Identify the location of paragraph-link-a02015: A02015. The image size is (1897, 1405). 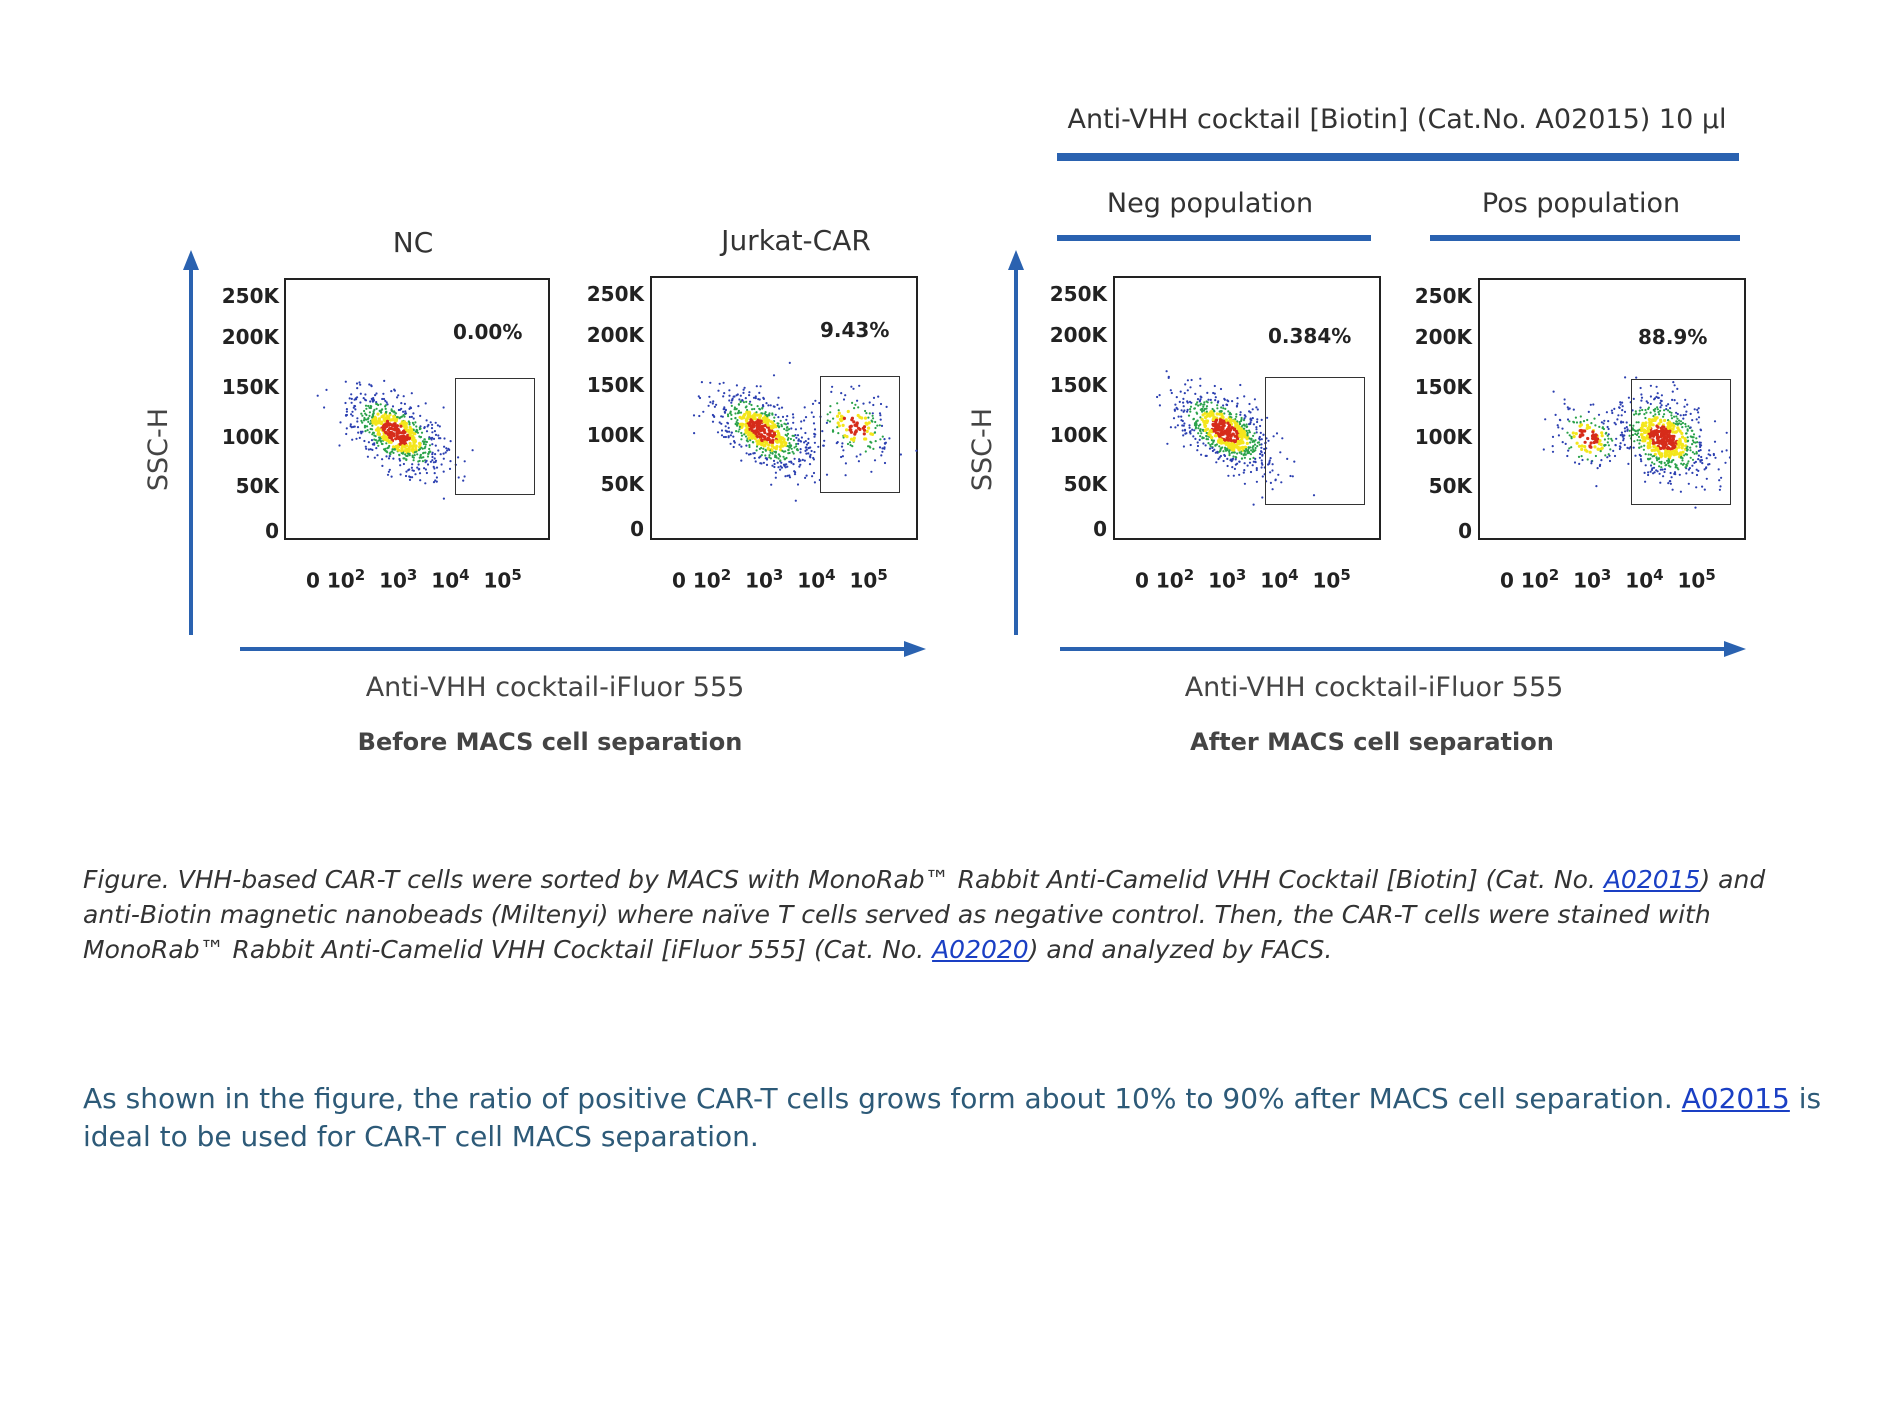
(1735, 1098).